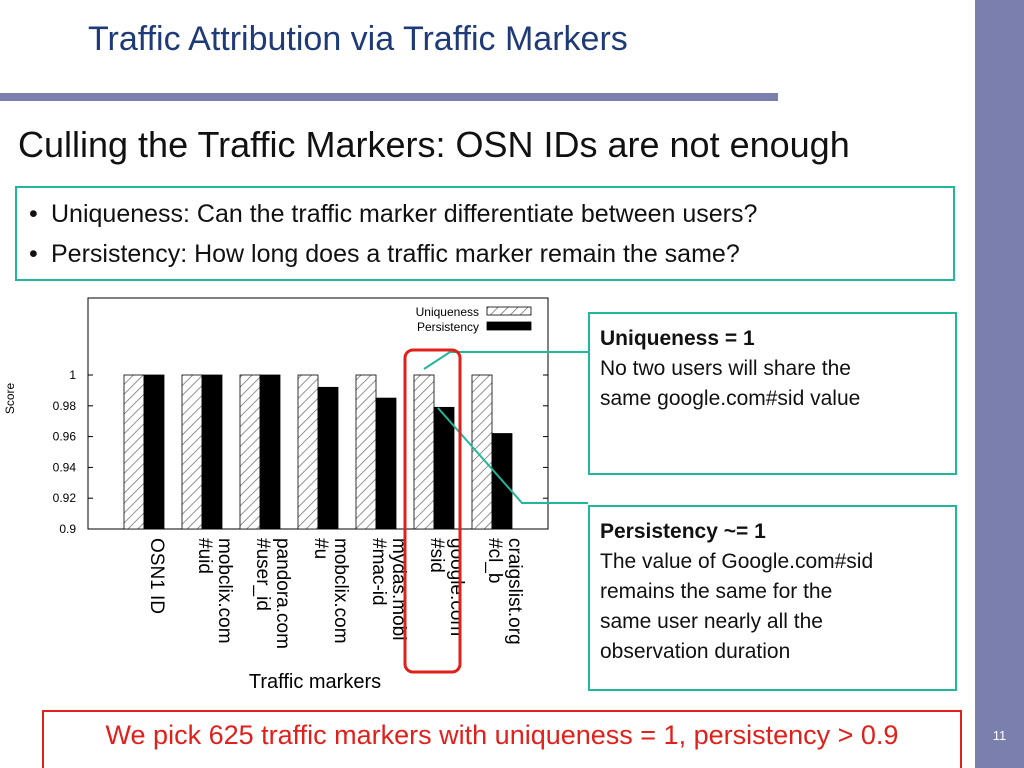  Describe the element at coordinates (659, 531) in the screenshot. I see `persistency-note-heading: Persistency` at that location.